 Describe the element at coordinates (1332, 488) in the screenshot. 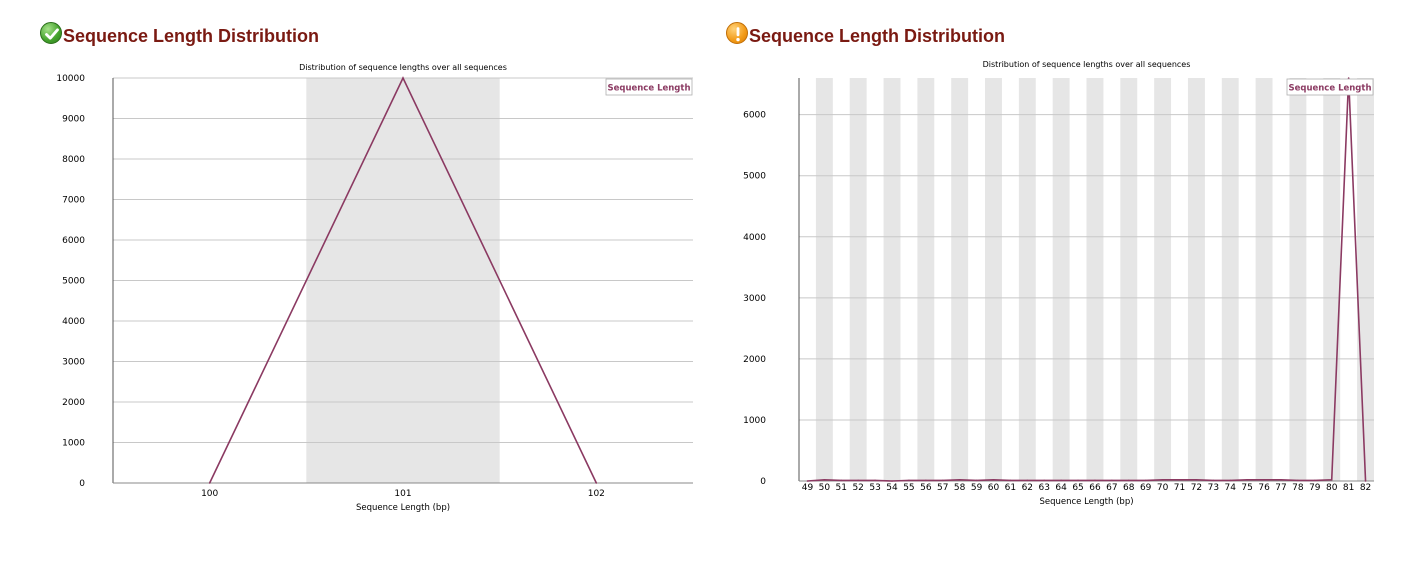

I see `x-tick-label: 80` at that location.